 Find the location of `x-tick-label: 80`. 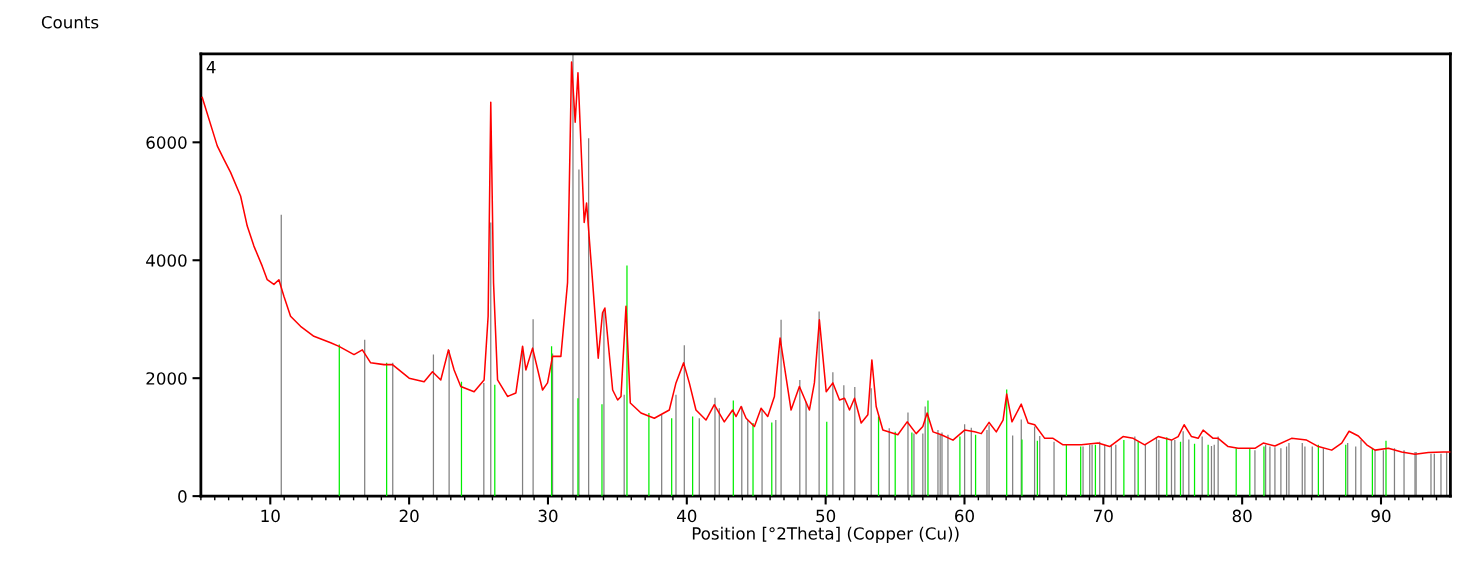

x-tick-label: 80 is located at coordinates (1242, 516).